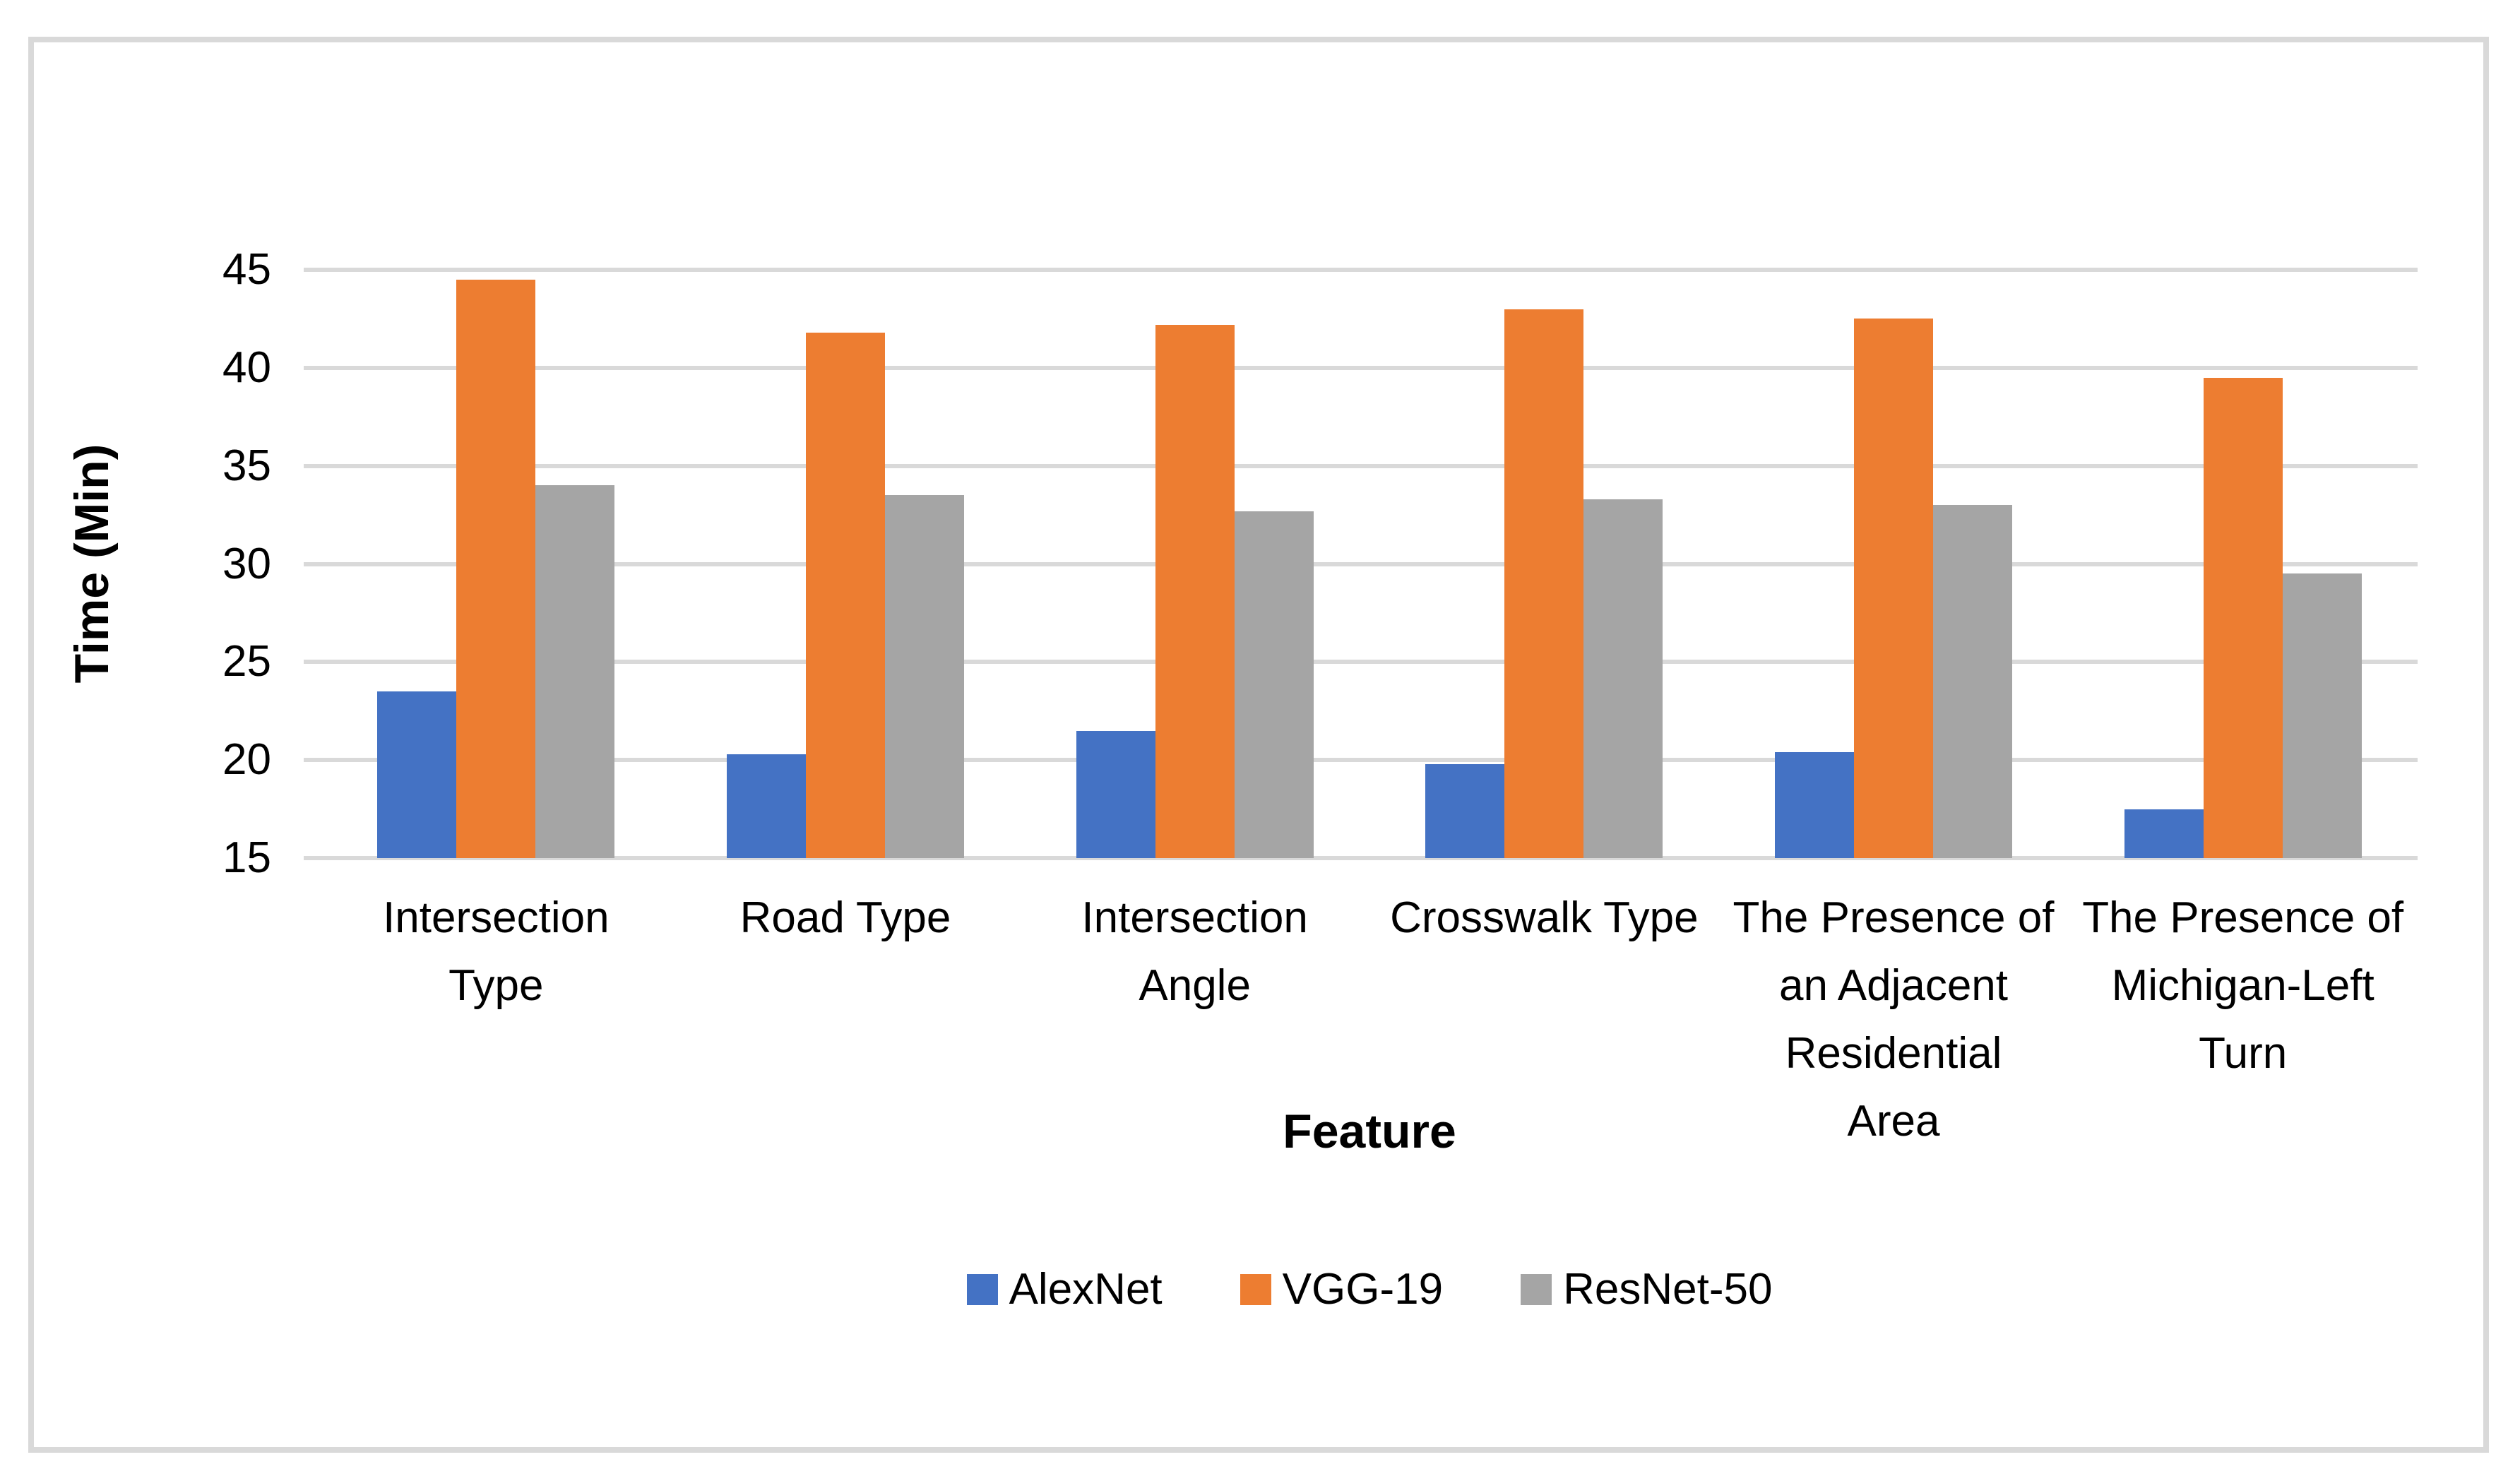  I want to click on y-tick-label-45: 45, so click(247, 269).